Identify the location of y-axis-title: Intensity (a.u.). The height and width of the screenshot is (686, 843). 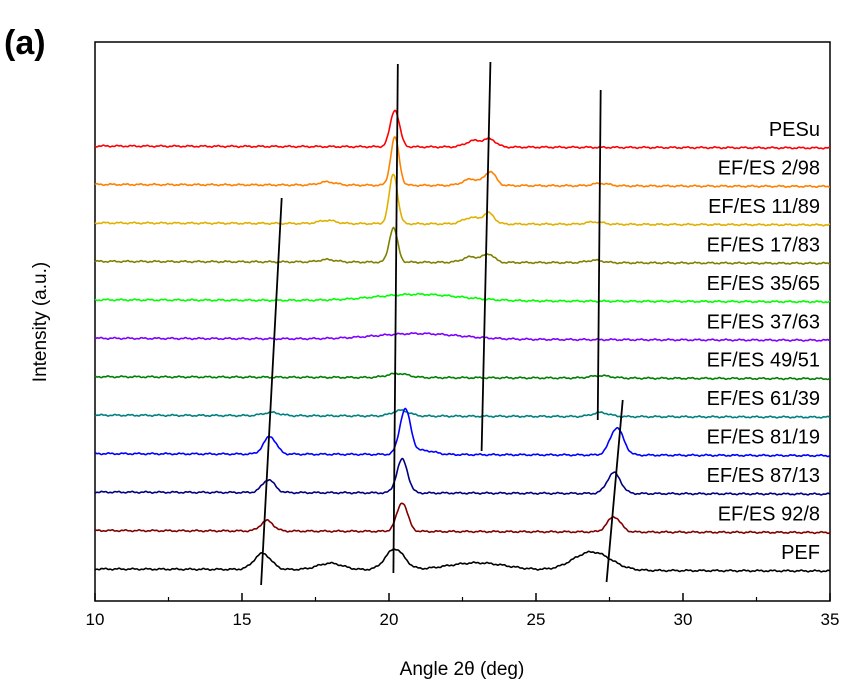
(40, 322).